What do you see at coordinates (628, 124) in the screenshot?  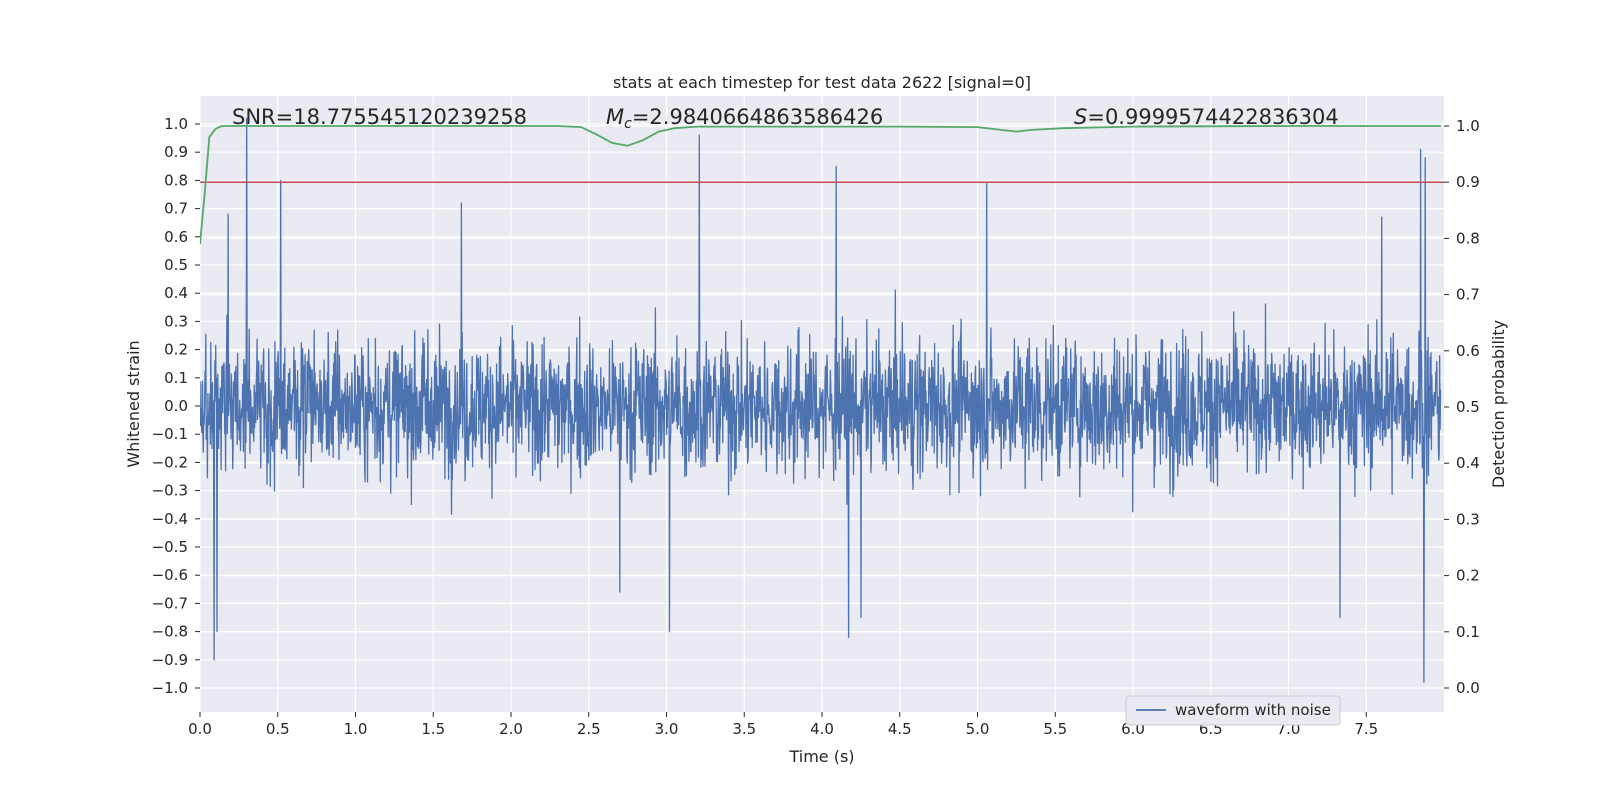 I see `mc-subscript: c` at bounding box center [628, 124].